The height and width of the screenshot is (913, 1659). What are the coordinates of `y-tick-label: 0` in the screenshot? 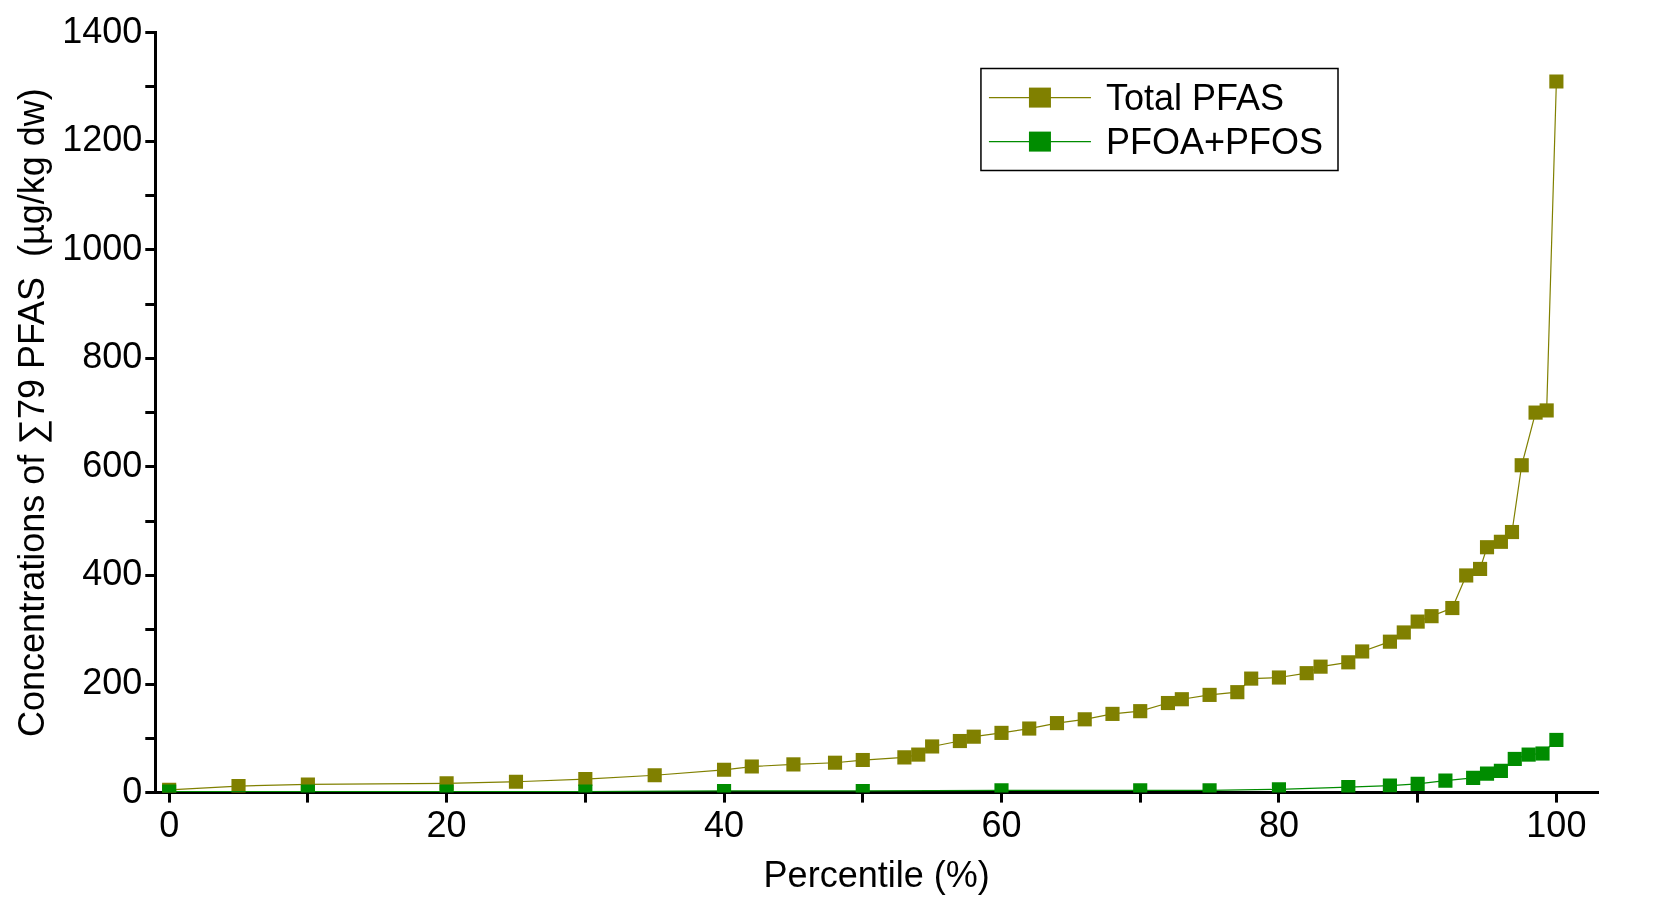 It's located at (132, 790).